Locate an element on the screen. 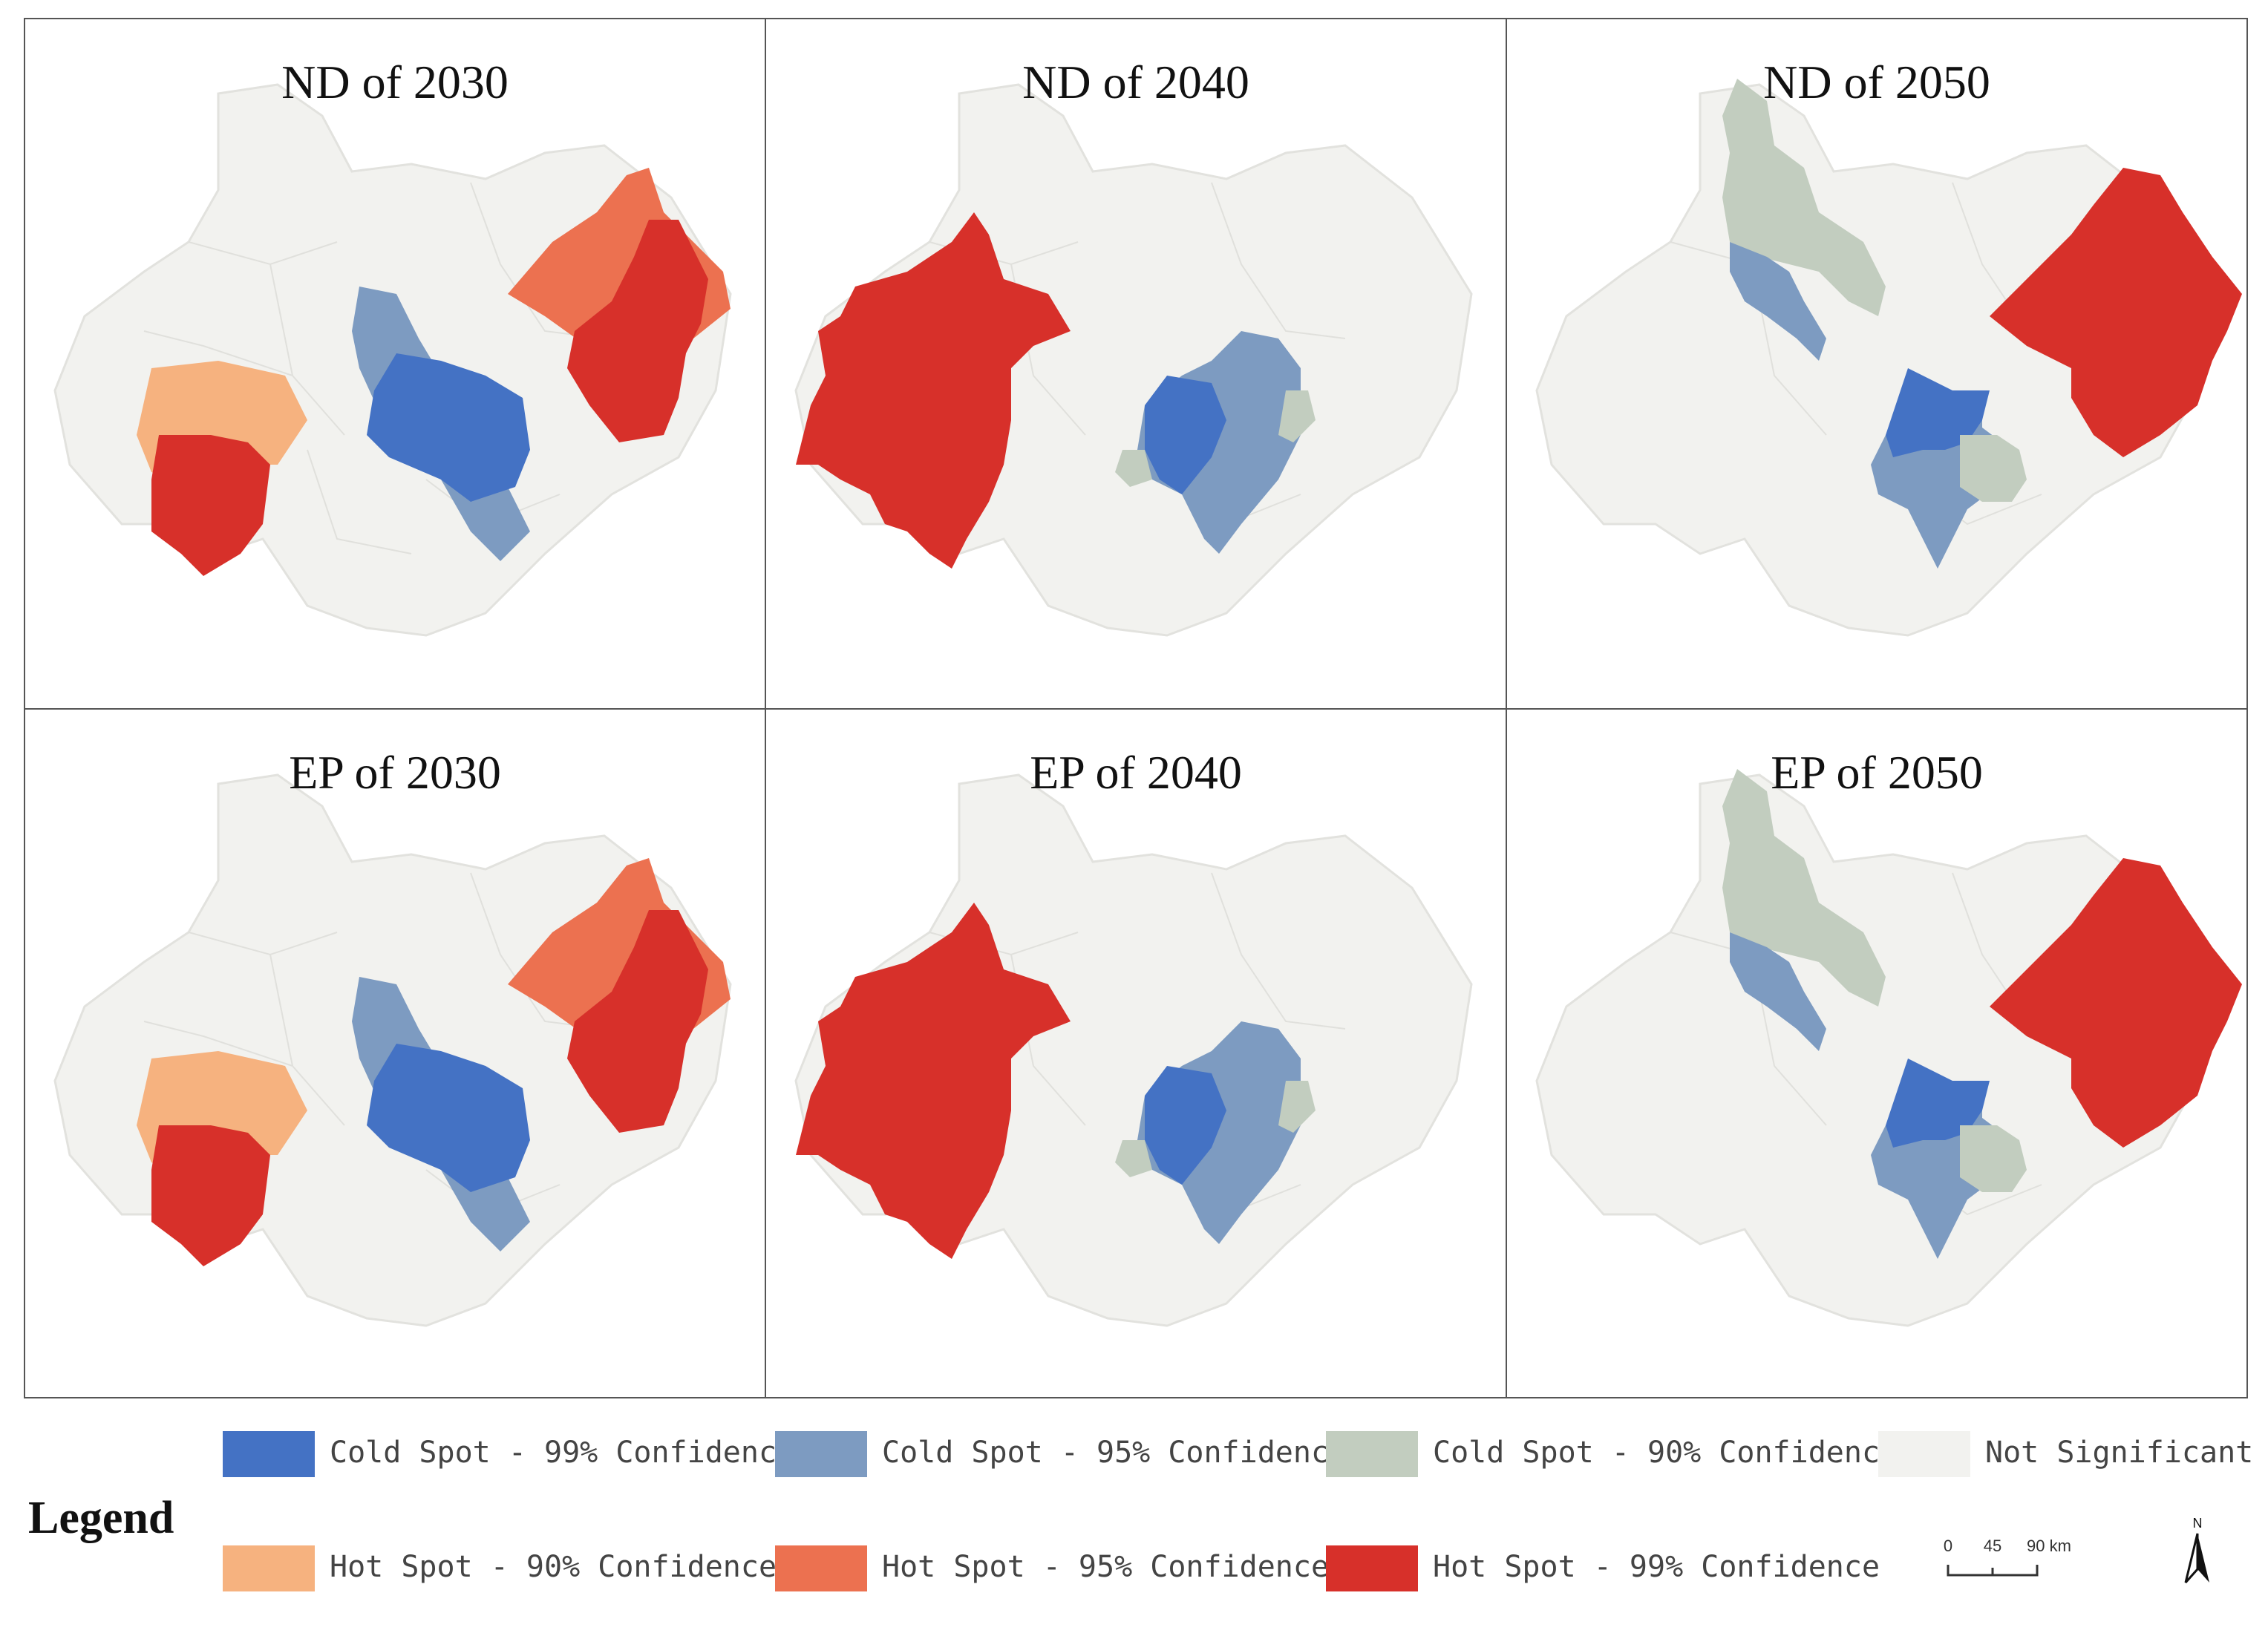 This screenshot has height=1636, width=2268. legend-label: Cold Spot - 99% Confidence is located at coordinates (562, 1453).